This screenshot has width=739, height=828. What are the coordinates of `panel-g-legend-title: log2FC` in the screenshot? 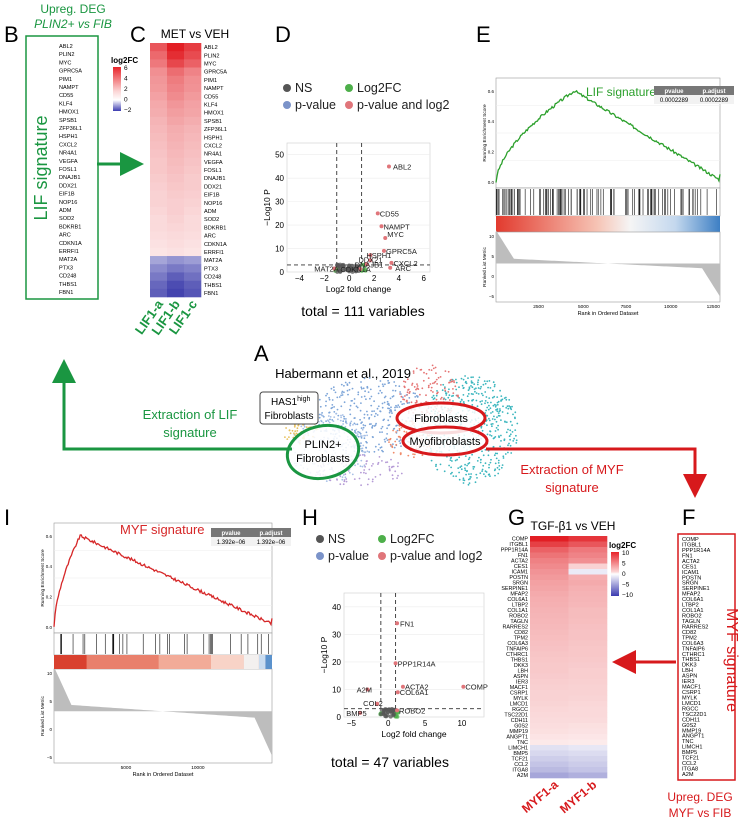 It's located at (622, 545).